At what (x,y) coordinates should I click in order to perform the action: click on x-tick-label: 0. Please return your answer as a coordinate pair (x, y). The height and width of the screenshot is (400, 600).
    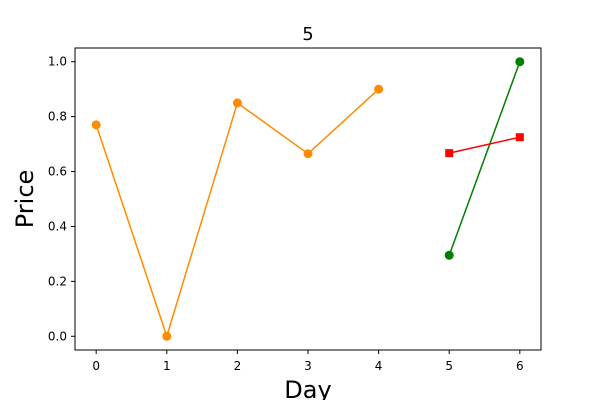
    Looking at the image, I should click on (96, 366).